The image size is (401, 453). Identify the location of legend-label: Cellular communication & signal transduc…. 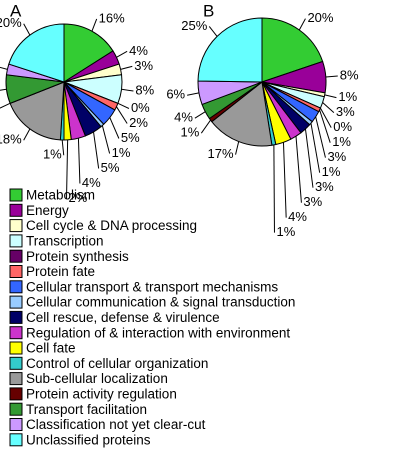
(160, 302).